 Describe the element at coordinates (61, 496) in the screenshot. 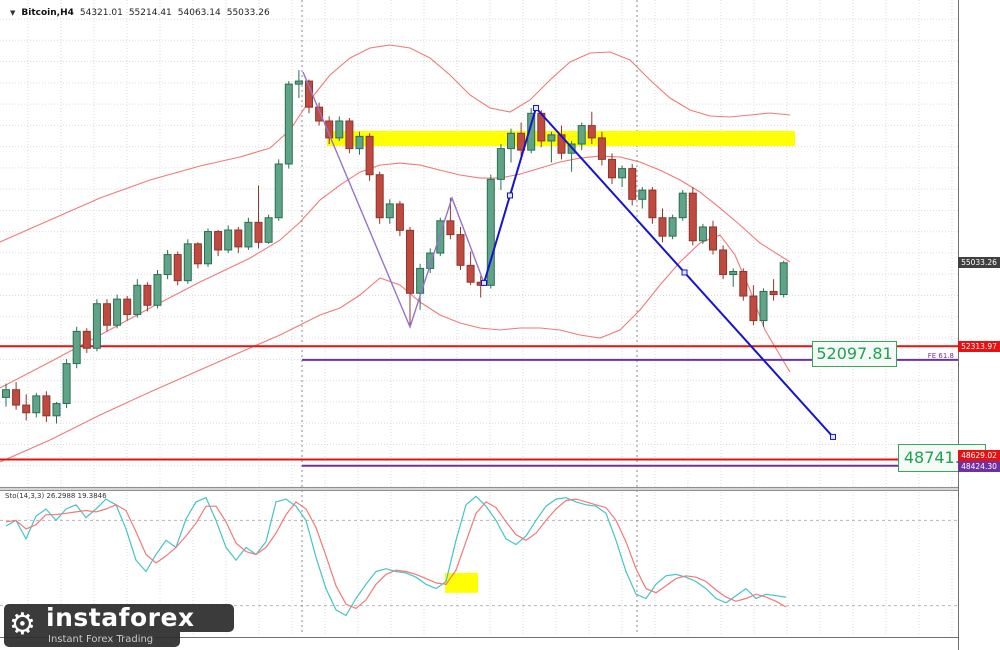

I see `stochastic-value-k: 26.2988` at that location.